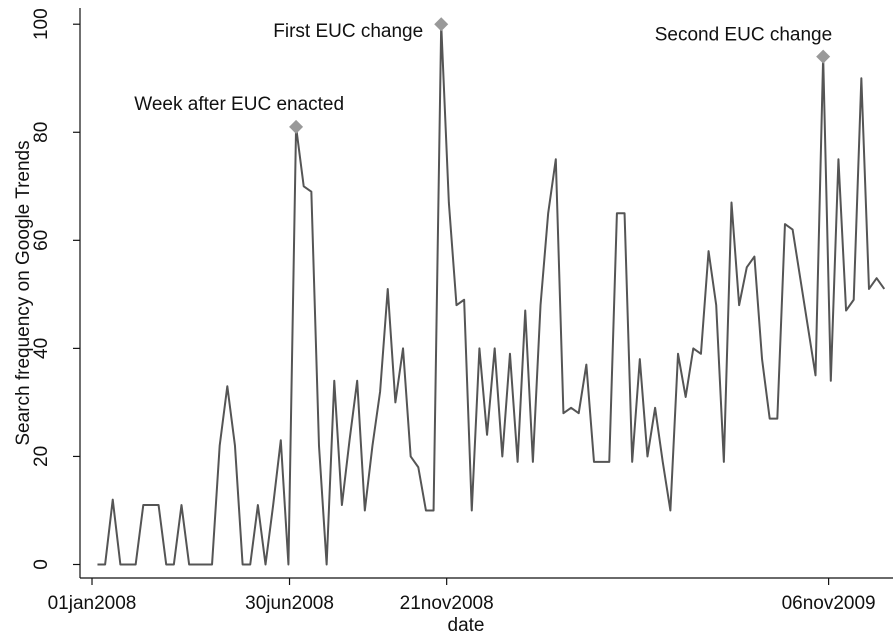  I want to click on y-tick-label: 80, so click(41, 132).